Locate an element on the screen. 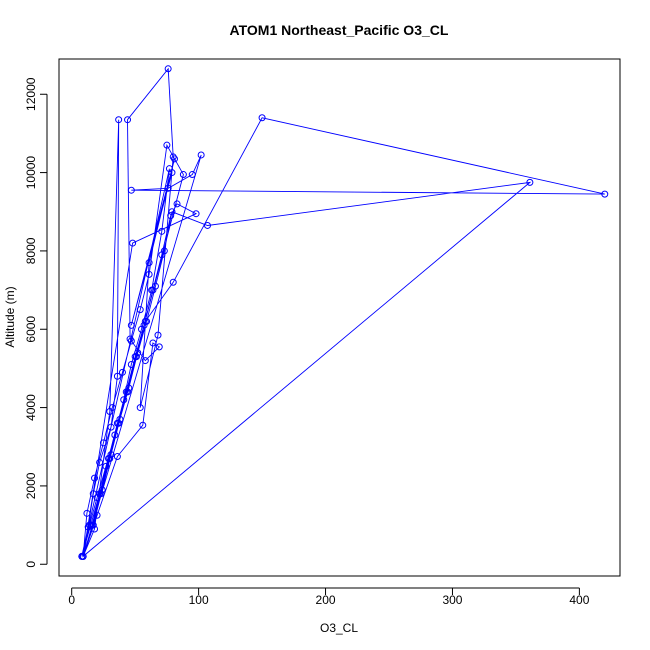 The image size is (650, 650). y-tick-label: 2000 is located at coordinates (31, 485).